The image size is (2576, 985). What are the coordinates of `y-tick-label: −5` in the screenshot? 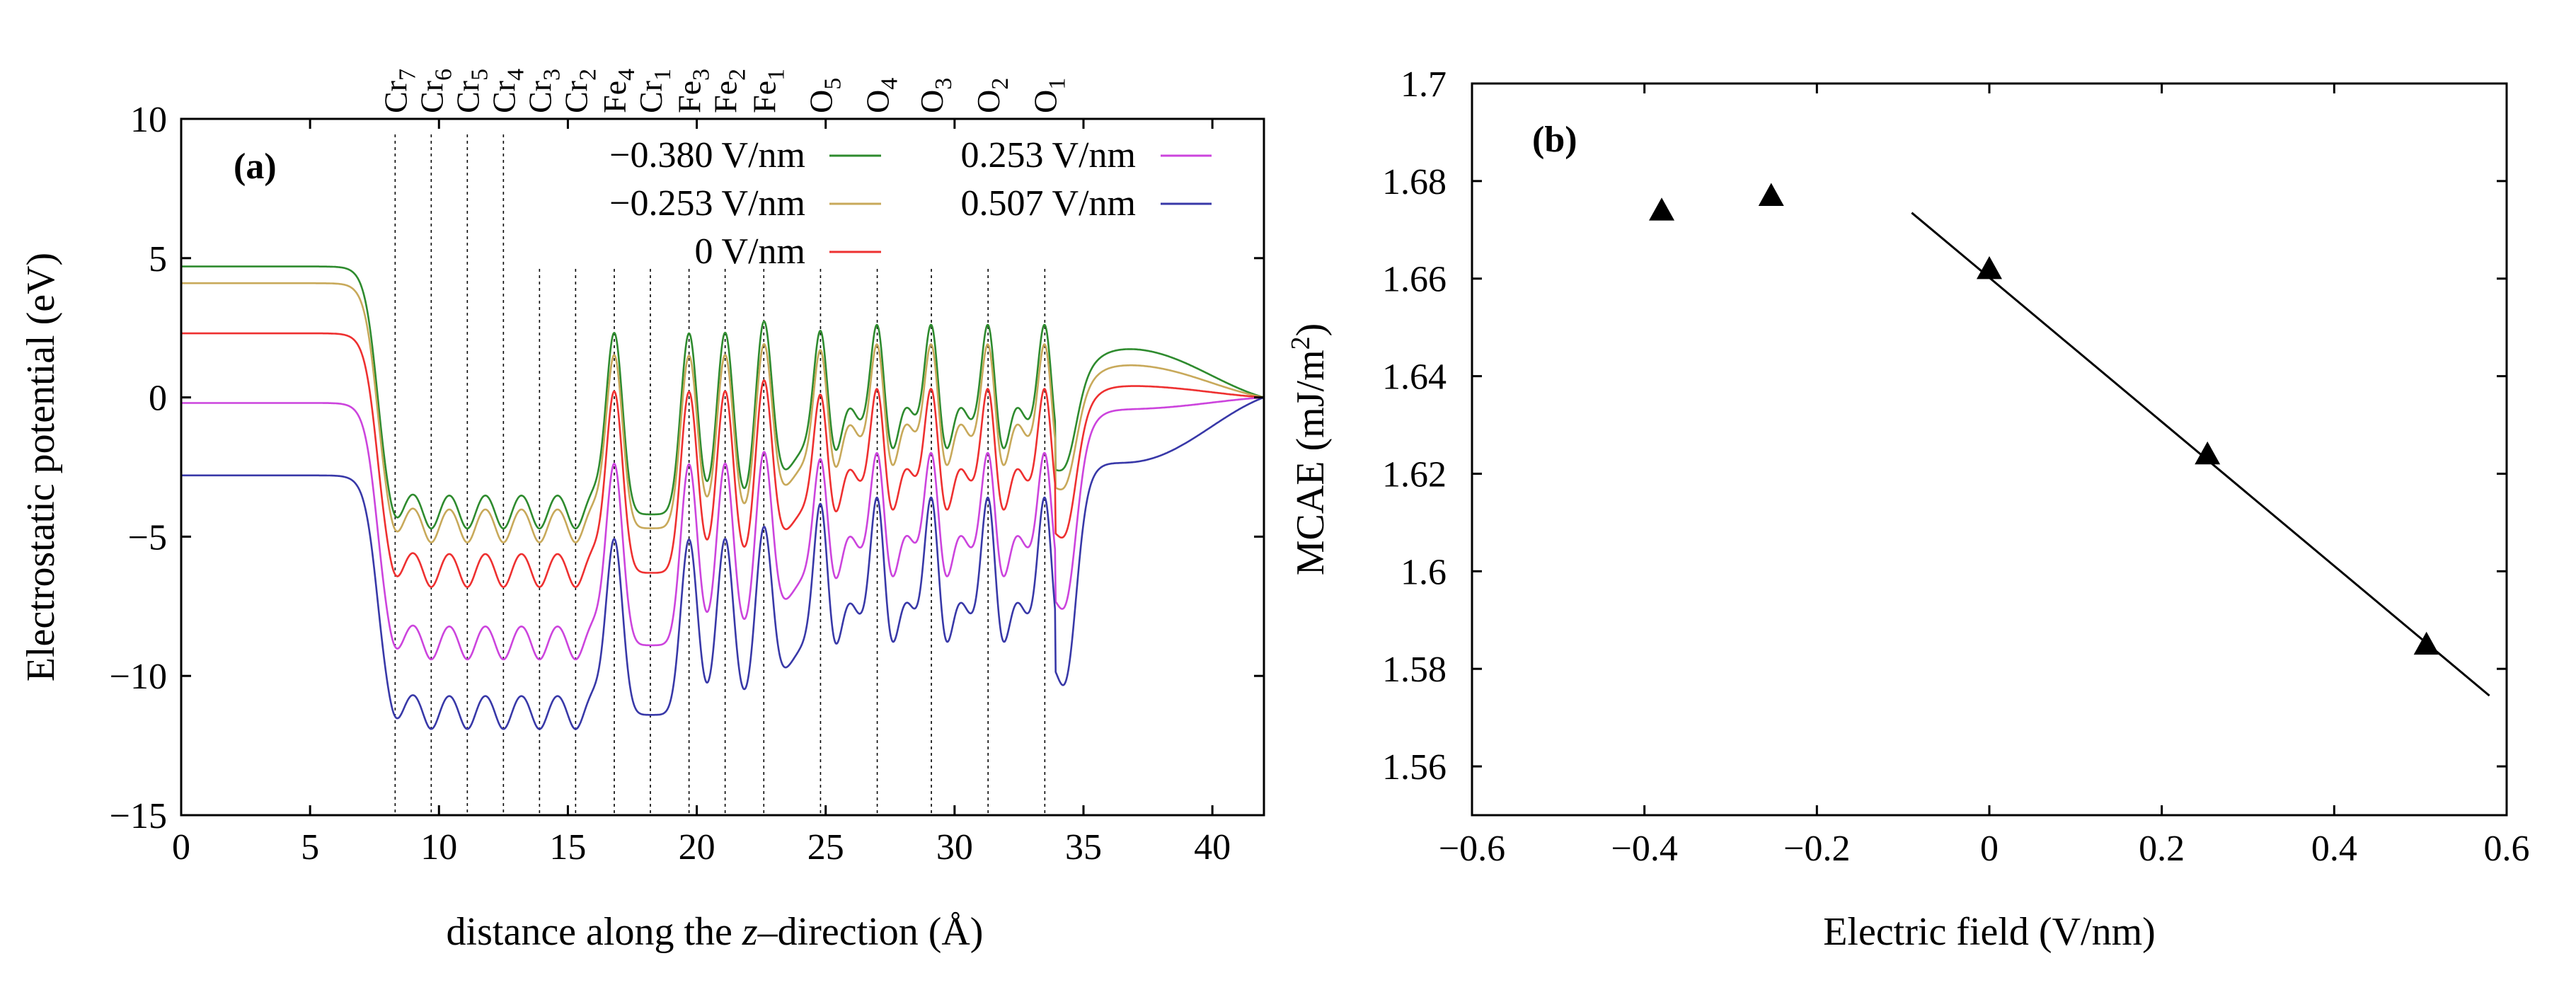 It's located at (148, 537).